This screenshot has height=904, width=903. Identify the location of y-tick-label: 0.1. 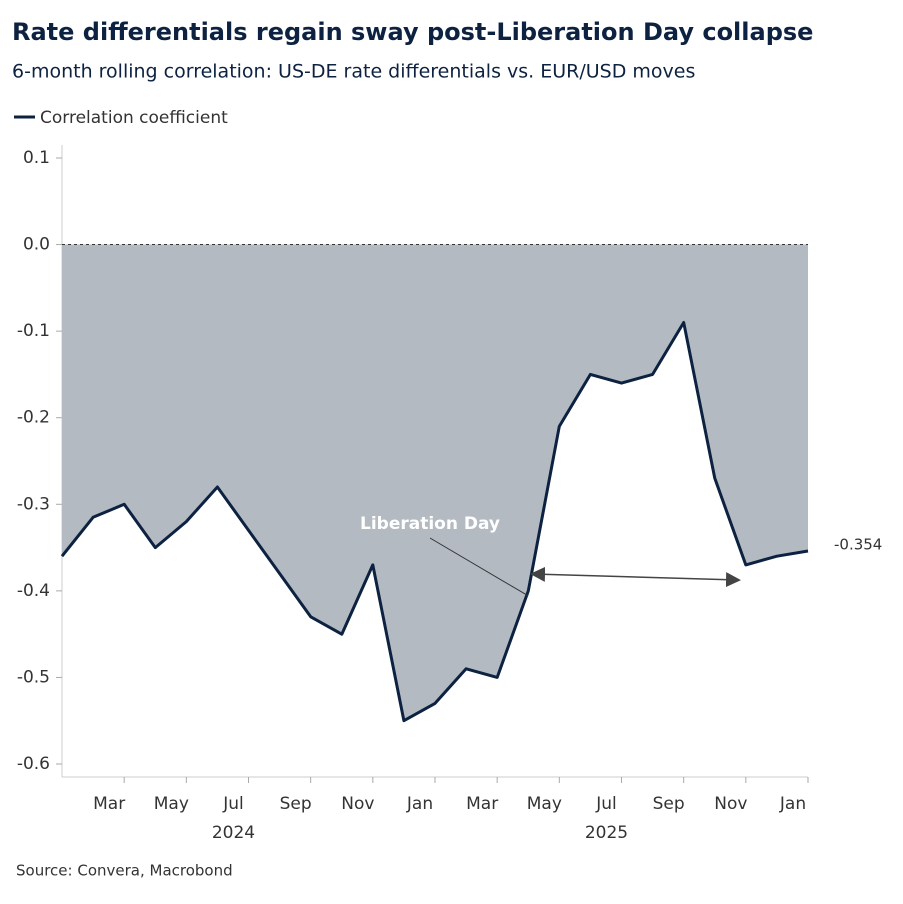
(36, 158).